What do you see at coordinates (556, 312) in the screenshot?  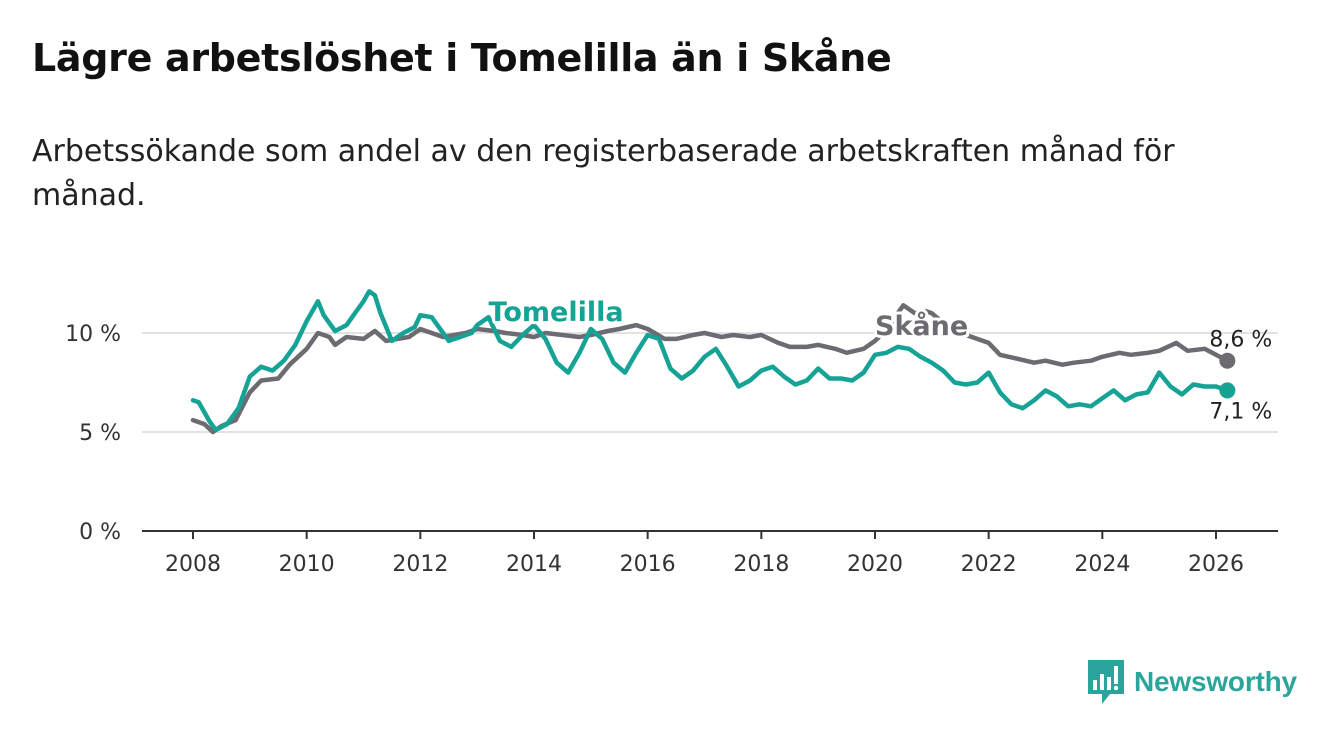 I see `series-label-tomelilla: Tomelilla` at bounding box center [556, 312].